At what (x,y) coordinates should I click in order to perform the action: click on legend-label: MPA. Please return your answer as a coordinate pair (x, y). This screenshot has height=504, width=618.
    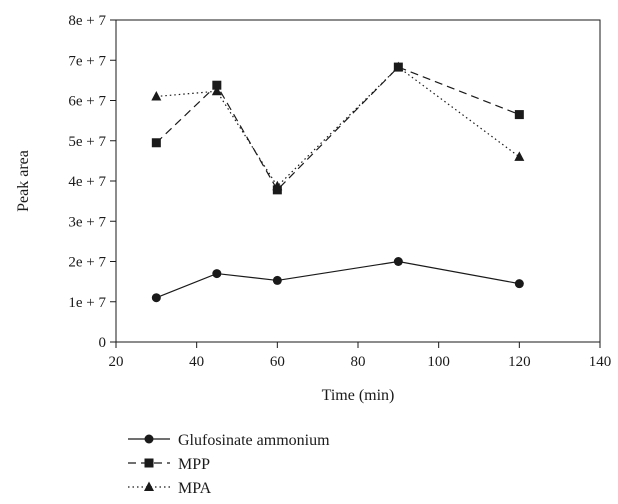
    Looking at the image, I should click on (195, 488).